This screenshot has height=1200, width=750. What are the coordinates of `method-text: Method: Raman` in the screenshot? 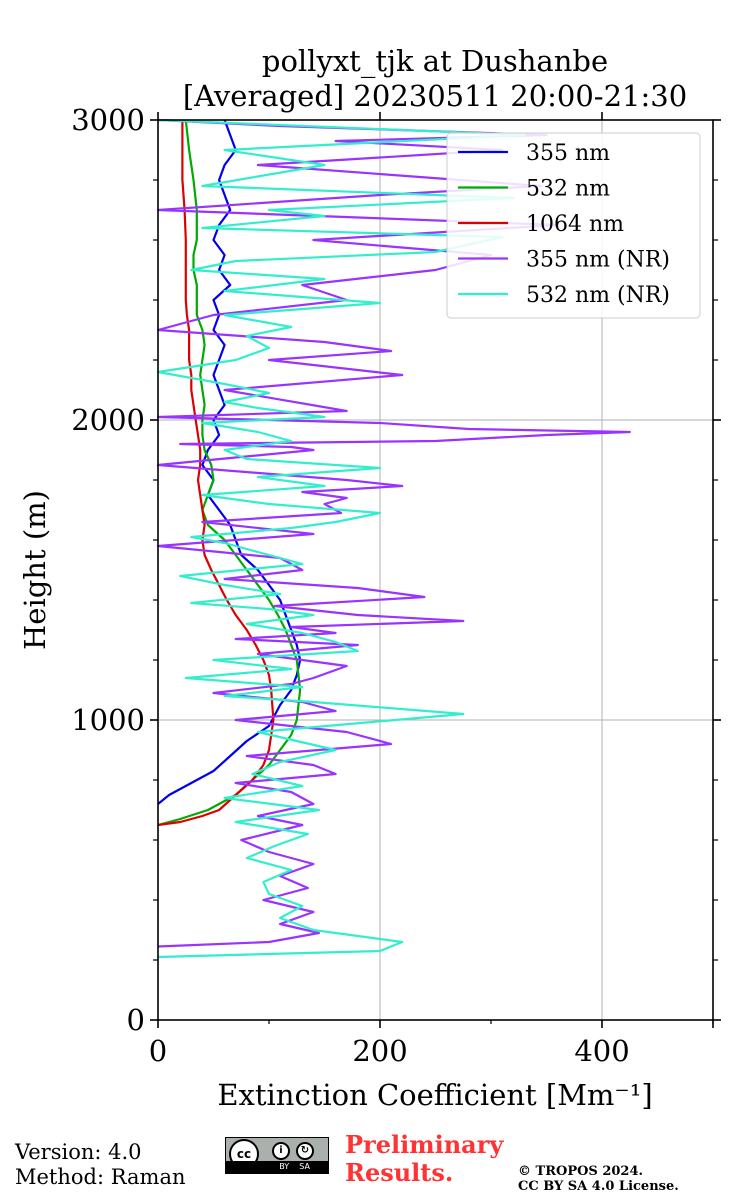 It's located at (100, 1177).